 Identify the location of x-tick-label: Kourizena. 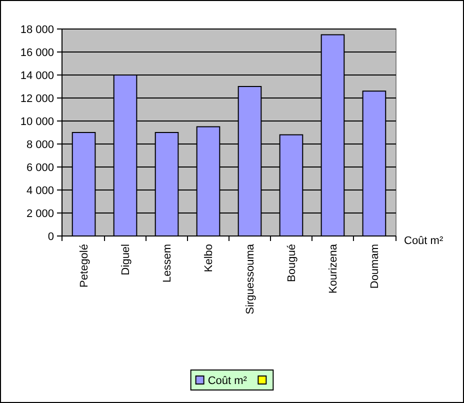
(334, 268).